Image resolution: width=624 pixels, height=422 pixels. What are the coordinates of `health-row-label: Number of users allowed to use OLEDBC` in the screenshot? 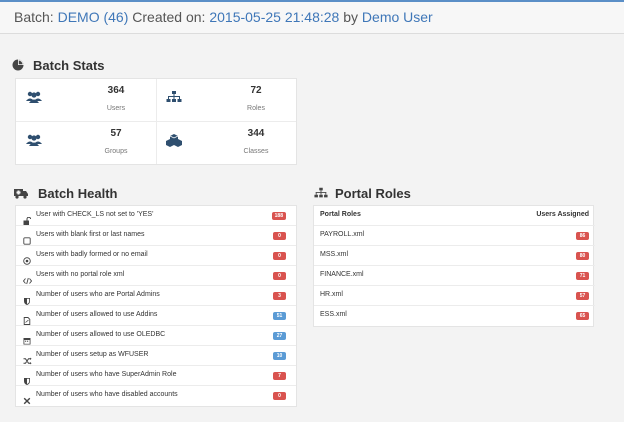 It's located at (101, 334).